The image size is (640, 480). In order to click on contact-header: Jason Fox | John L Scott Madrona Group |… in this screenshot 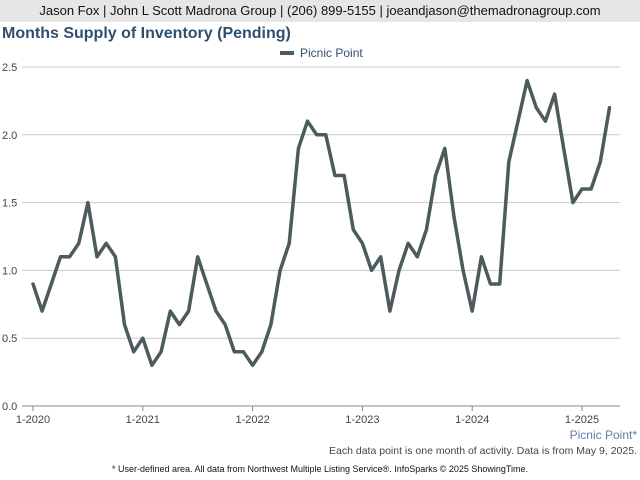, I will do `click(320, 11)`.